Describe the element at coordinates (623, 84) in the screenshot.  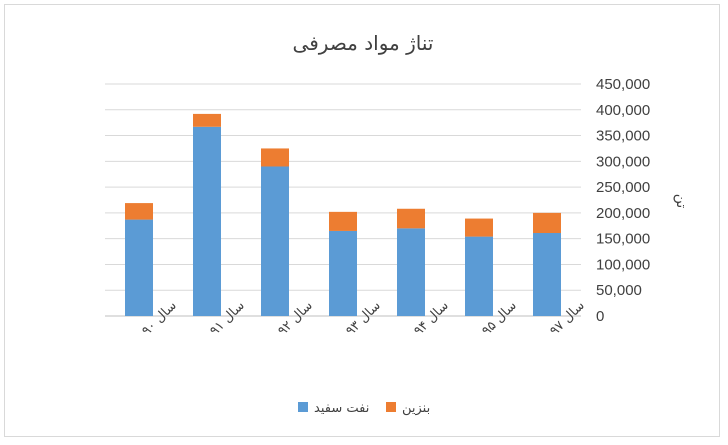
I see `y-tick-label: 450,000` at that location.